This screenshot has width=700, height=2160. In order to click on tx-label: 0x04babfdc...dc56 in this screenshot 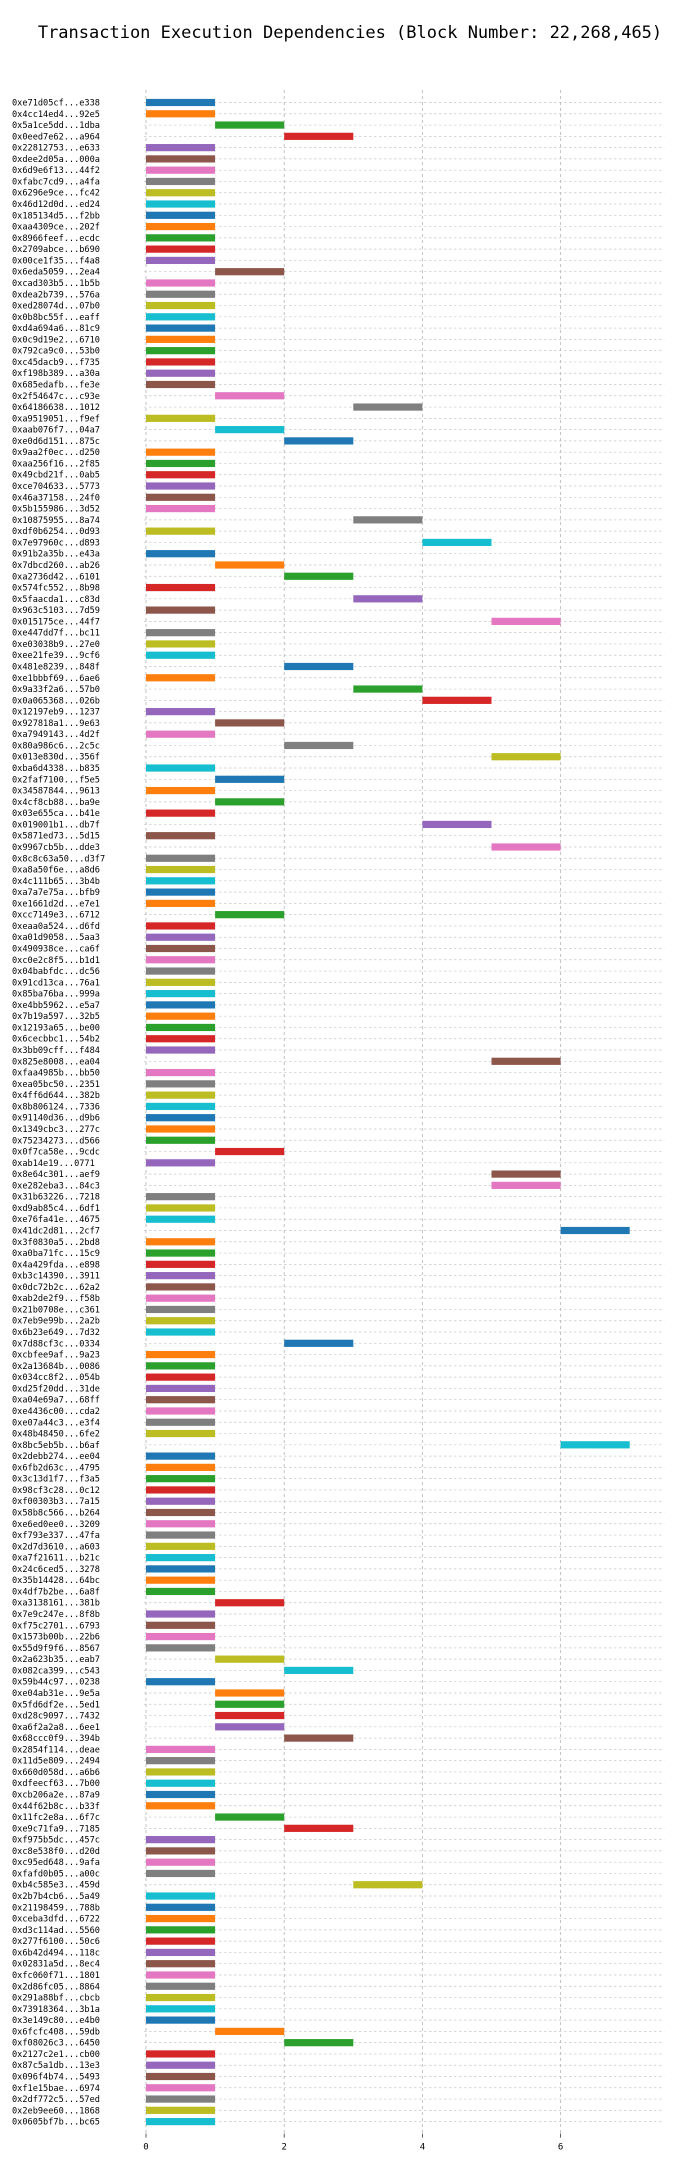, I will do `click(56, 972)`.